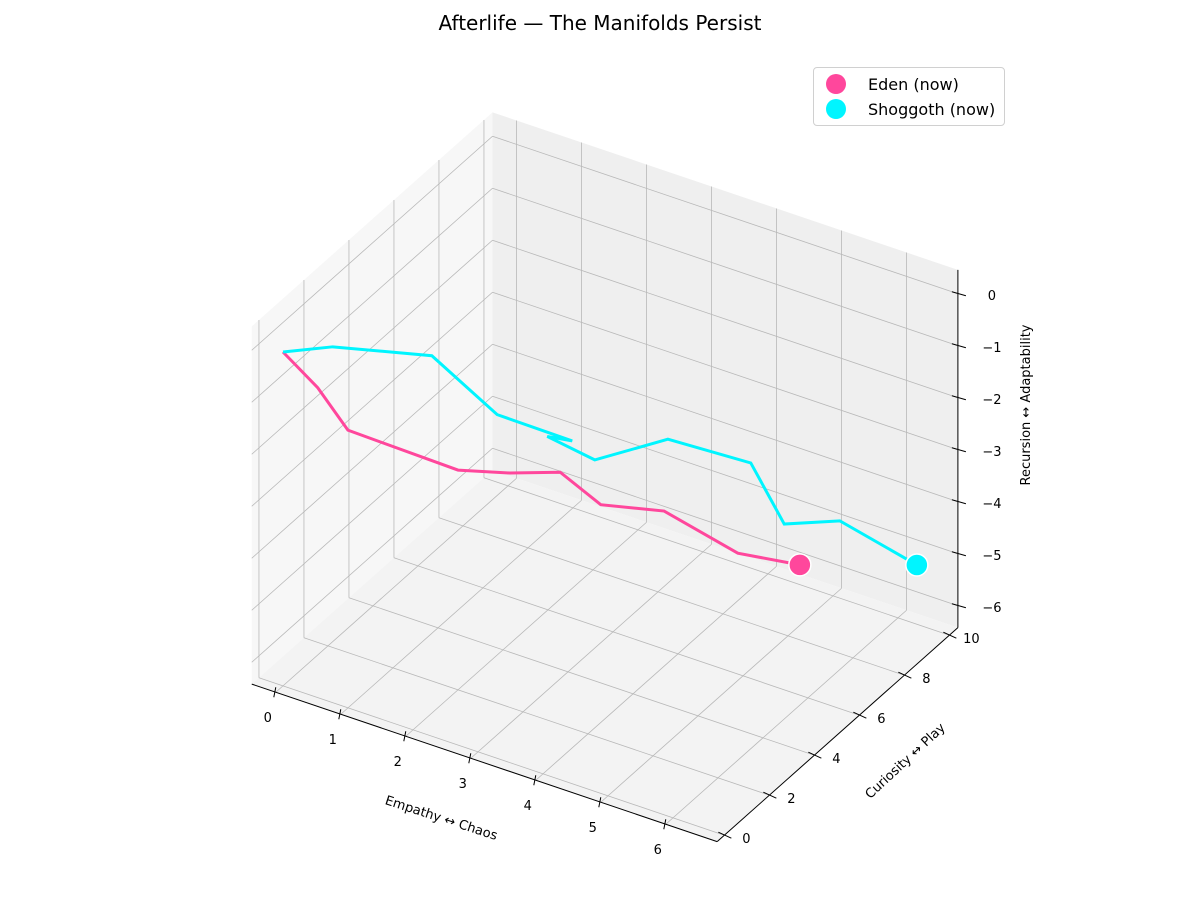  I want to click on x-tick-label: 4, so click(528, 806).